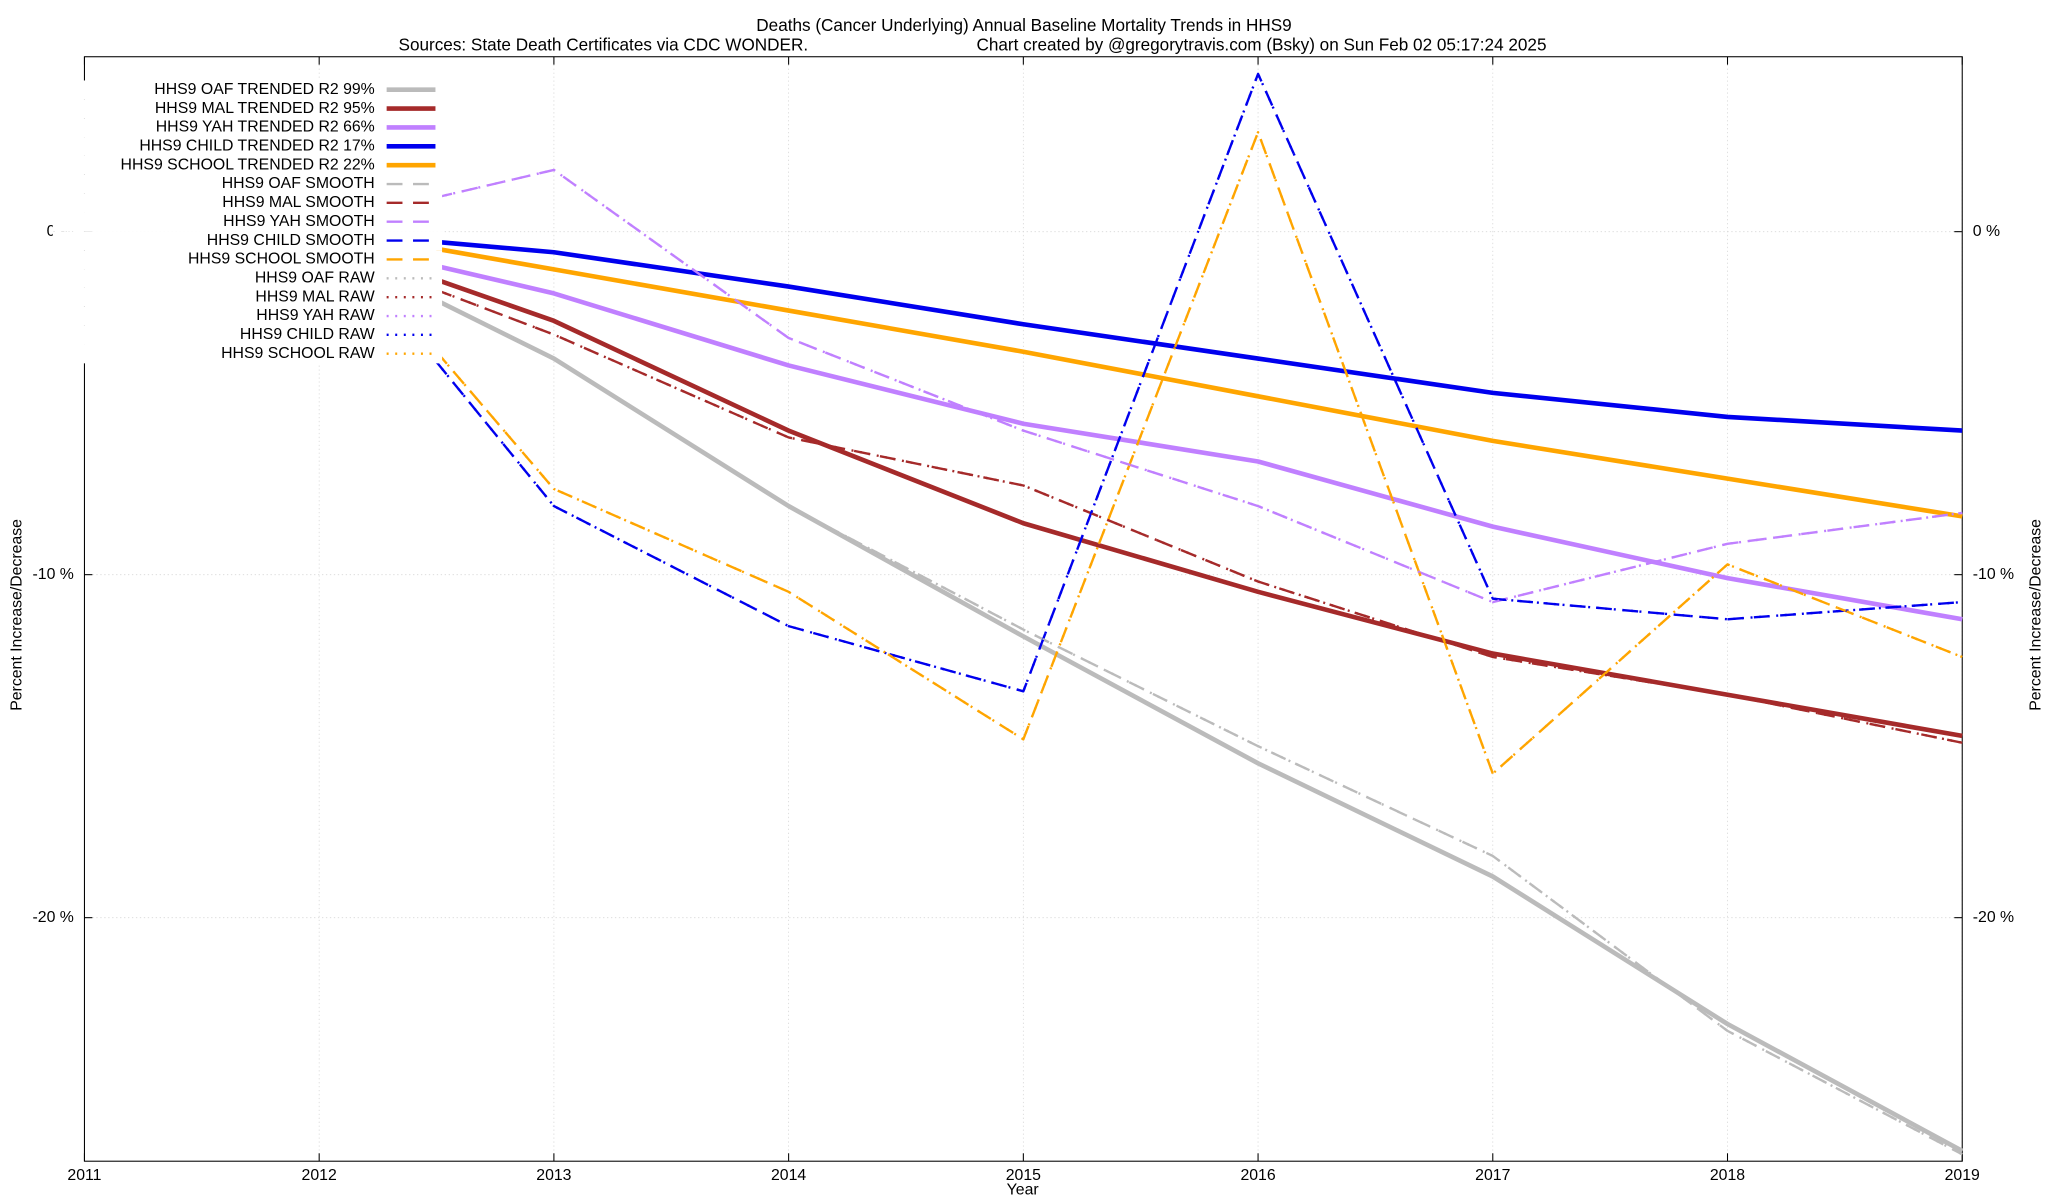 This screenshot has width=2048, height=1200. I want to click on series-line, so click(1199, 336).